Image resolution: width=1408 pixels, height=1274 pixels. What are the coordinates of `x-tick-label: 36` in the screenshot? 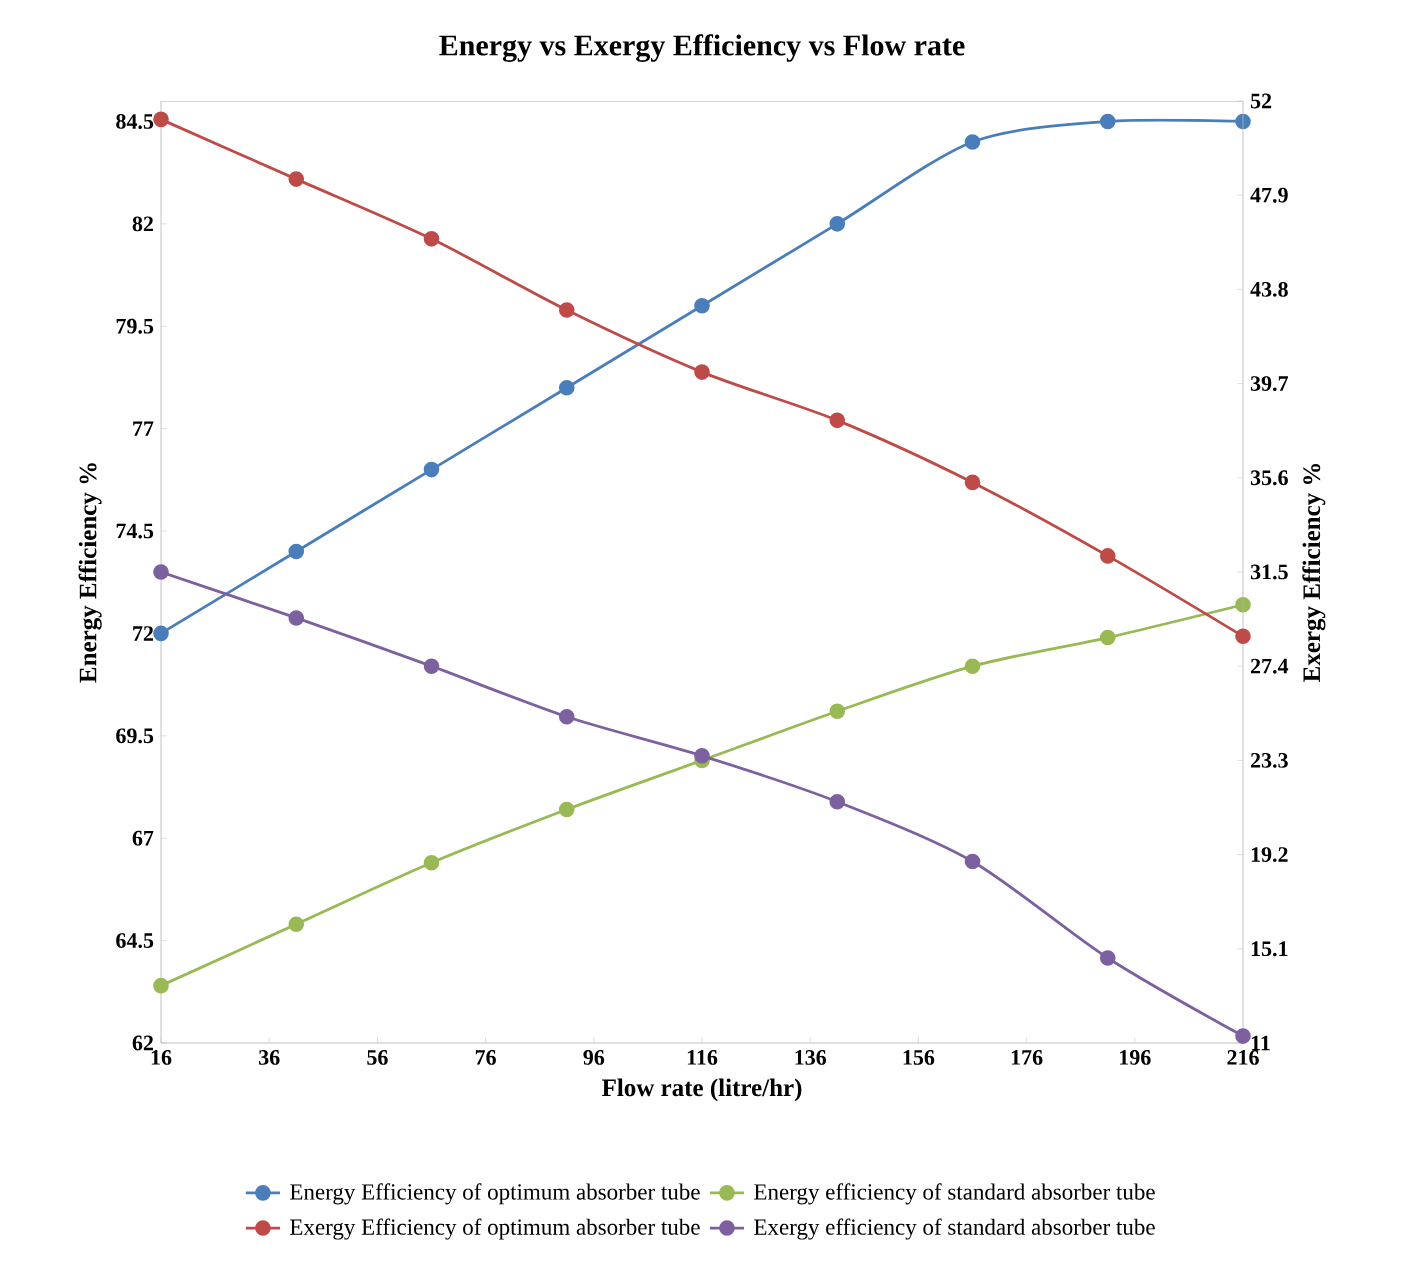 It's located at (269, 1057).